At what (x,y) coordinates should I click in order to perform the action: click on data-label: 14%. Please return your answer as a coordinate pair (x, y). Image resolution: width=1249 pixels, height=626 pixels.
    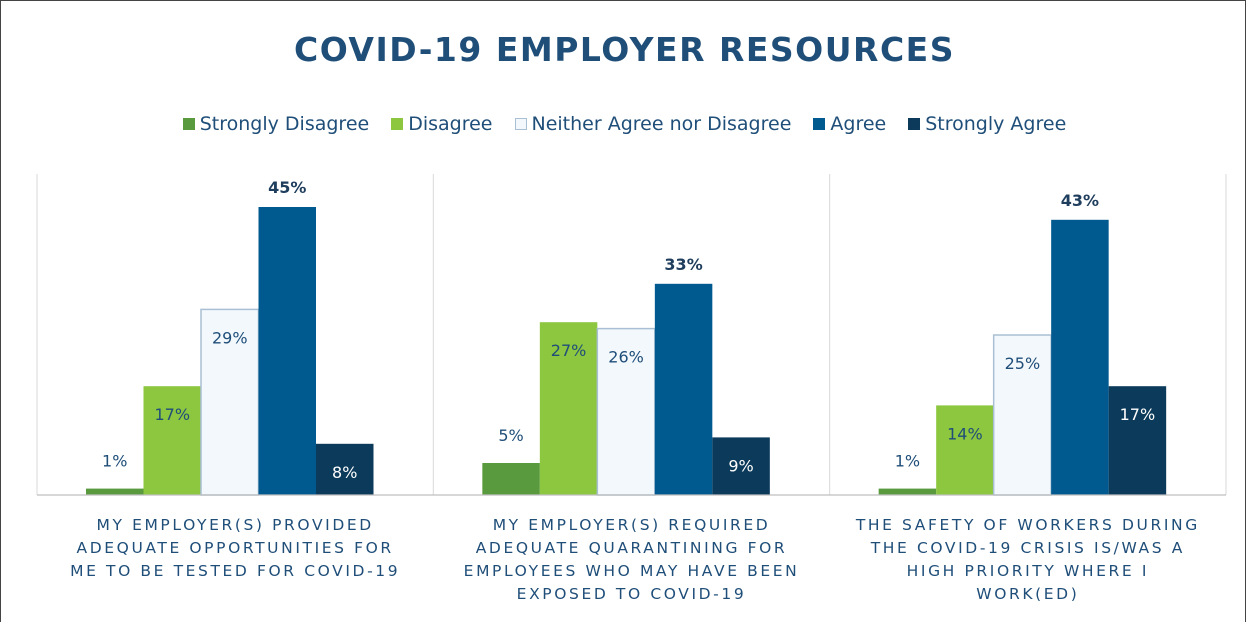
    Looking at the image, I should click on (965, 433).